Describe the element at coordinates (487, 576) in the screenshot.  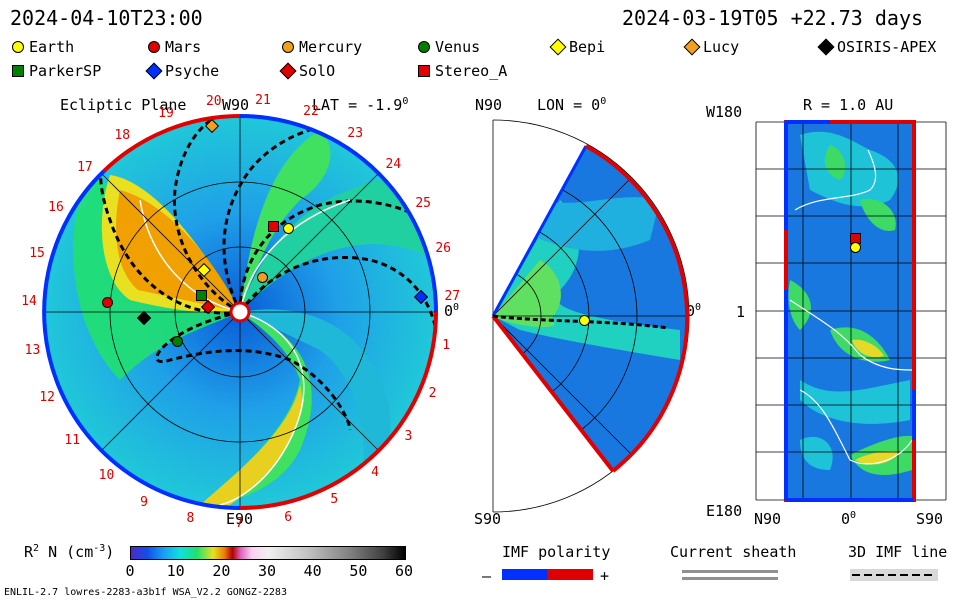
I see `imf-minus: –` at that location.